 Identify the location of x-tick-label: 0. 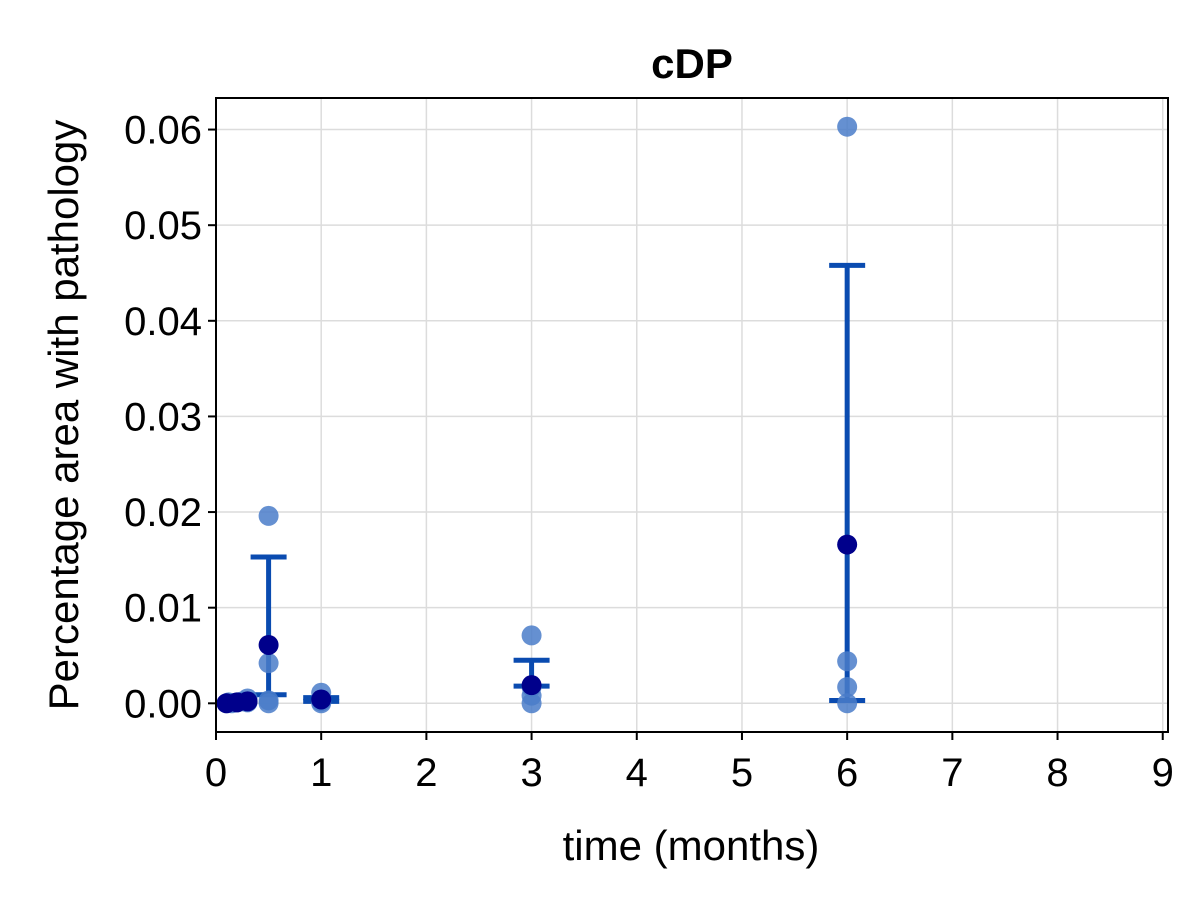
(216, 773).